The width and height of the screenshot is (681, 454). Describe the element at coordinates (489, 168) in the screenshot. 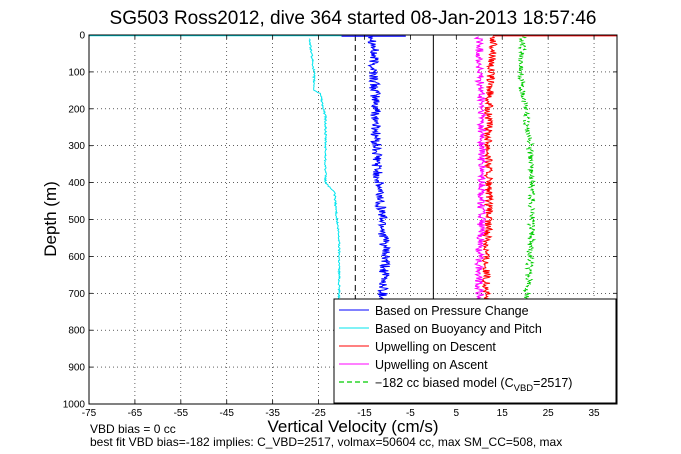

I see `series-upwelling-descent` at that location.